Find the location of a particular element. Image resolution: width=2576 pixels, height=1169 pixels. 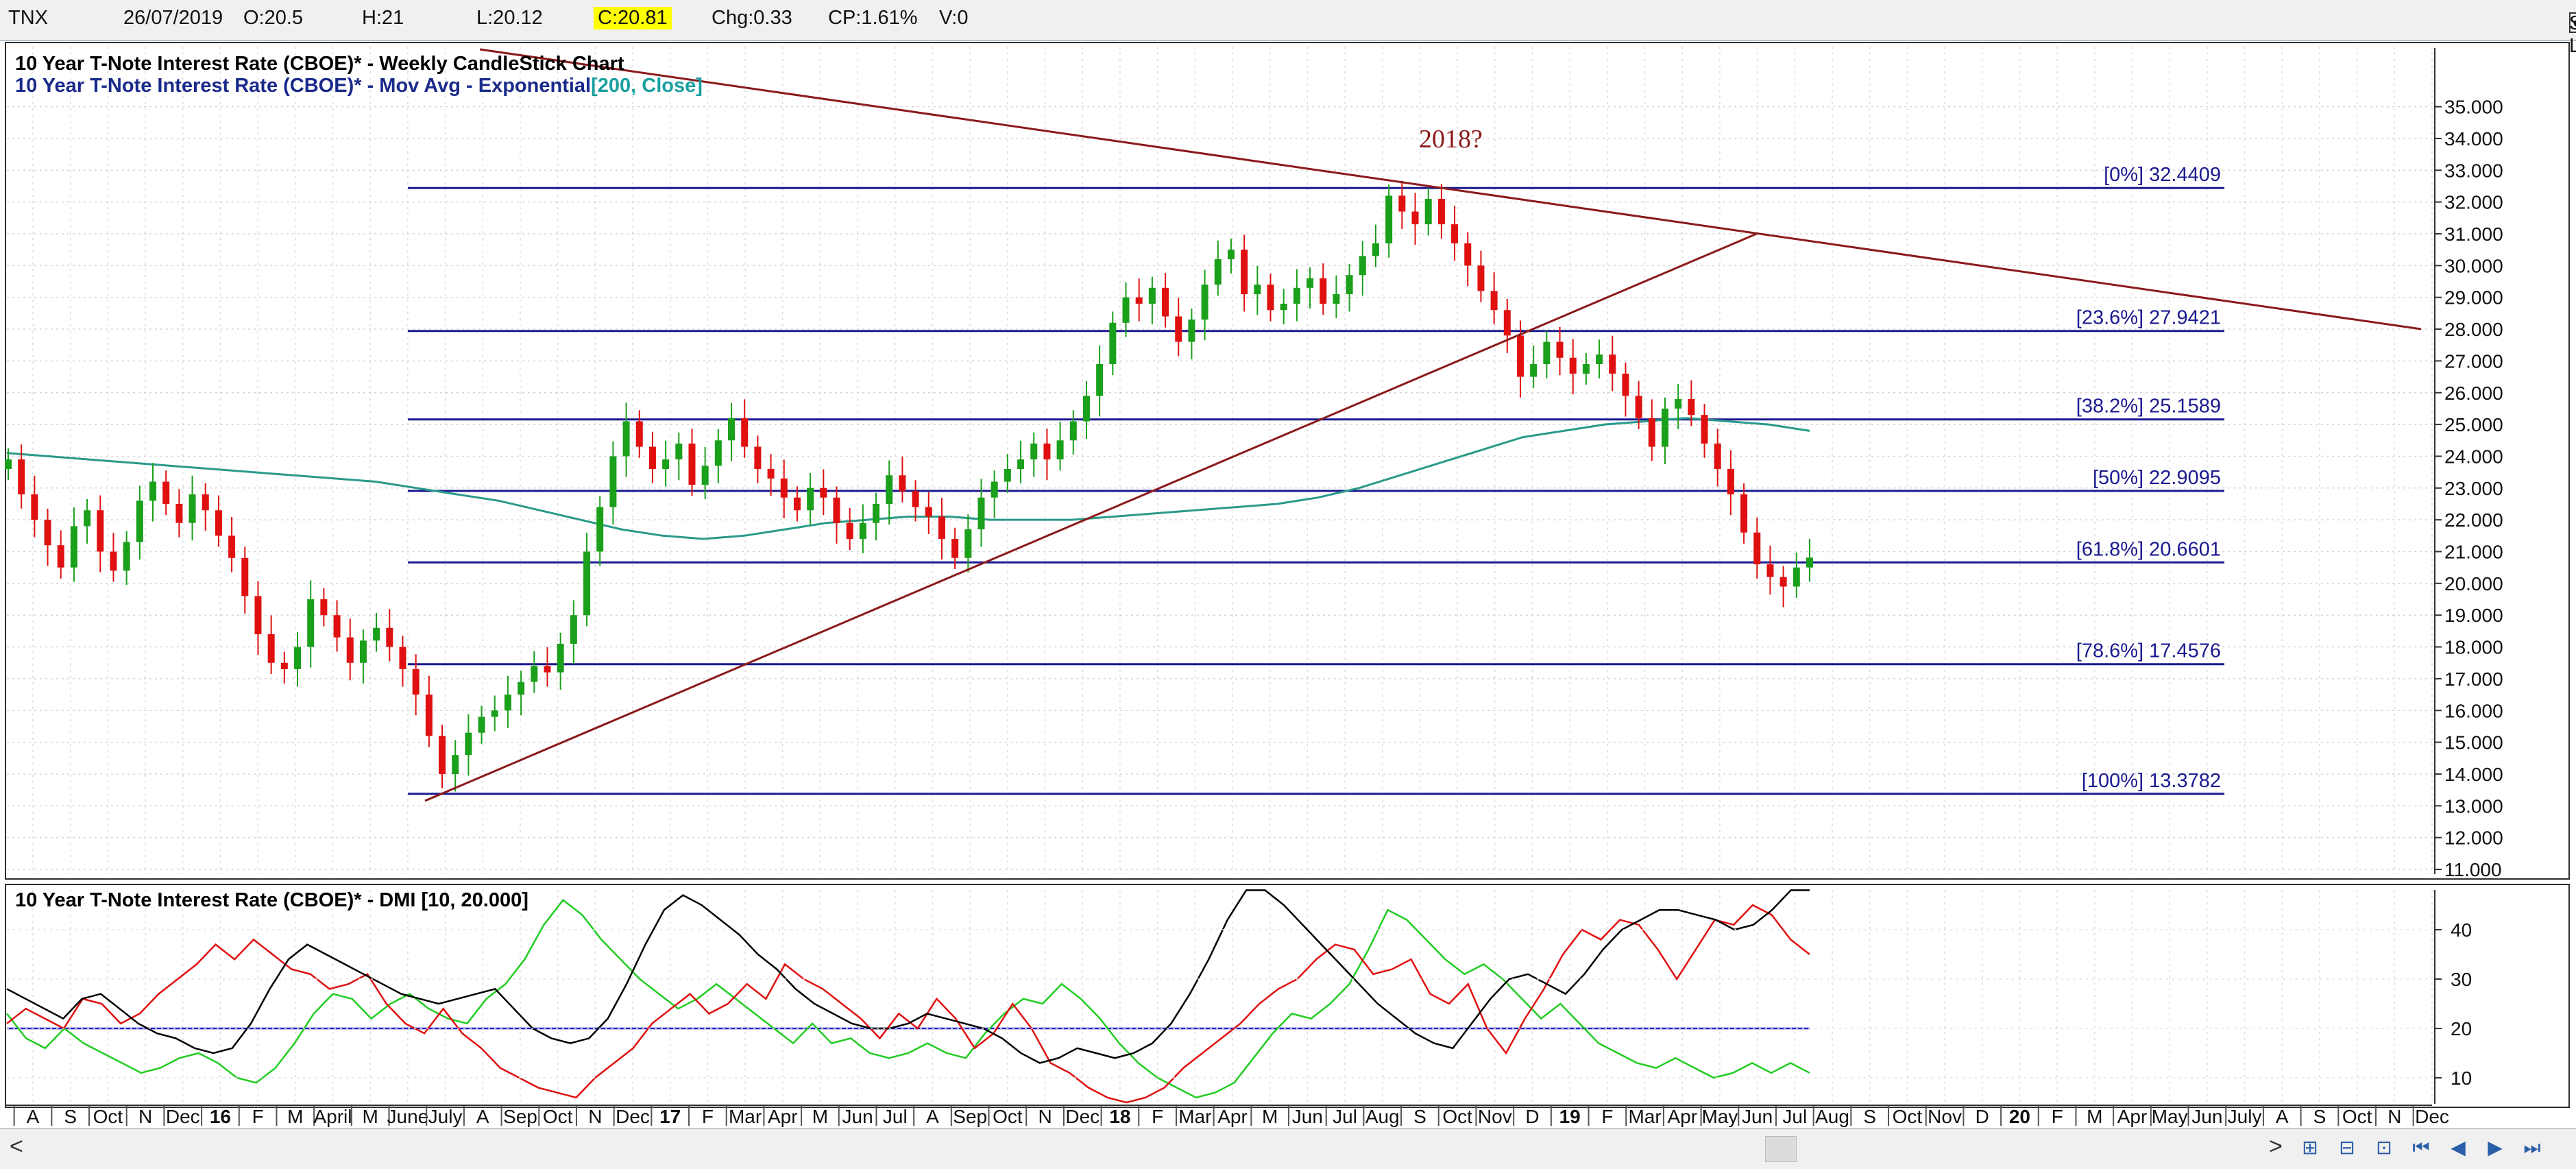

close-value: C:20.81 is located at coordinates (633, 18).